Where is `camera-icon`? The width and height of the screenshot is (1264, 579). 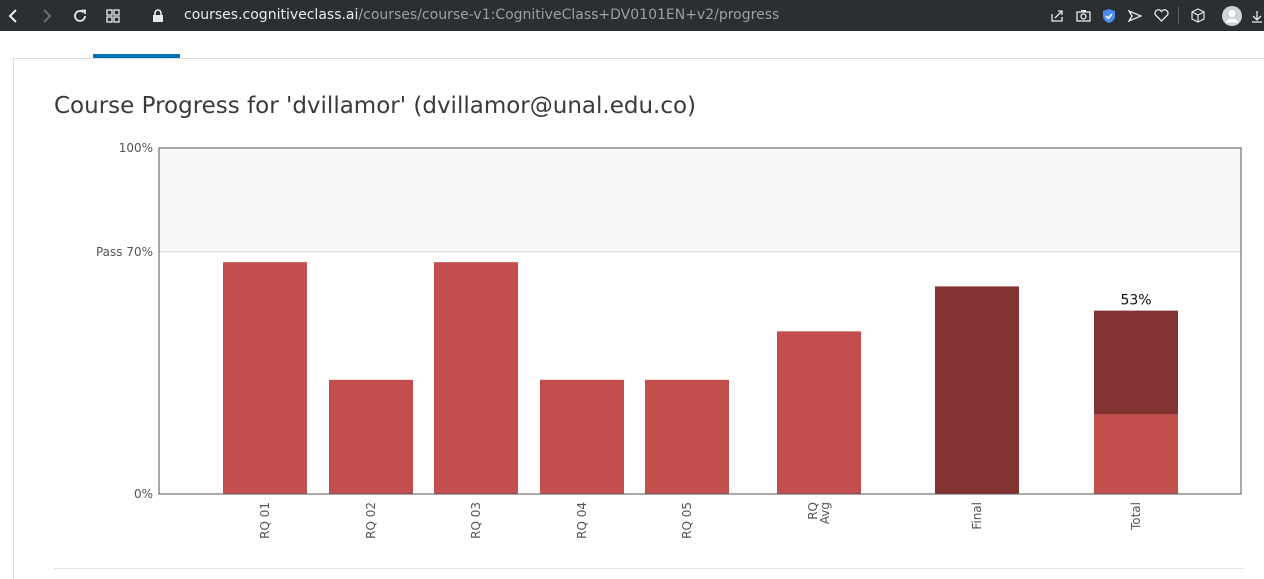
camera-icon is located at coordinates (1083, 15).